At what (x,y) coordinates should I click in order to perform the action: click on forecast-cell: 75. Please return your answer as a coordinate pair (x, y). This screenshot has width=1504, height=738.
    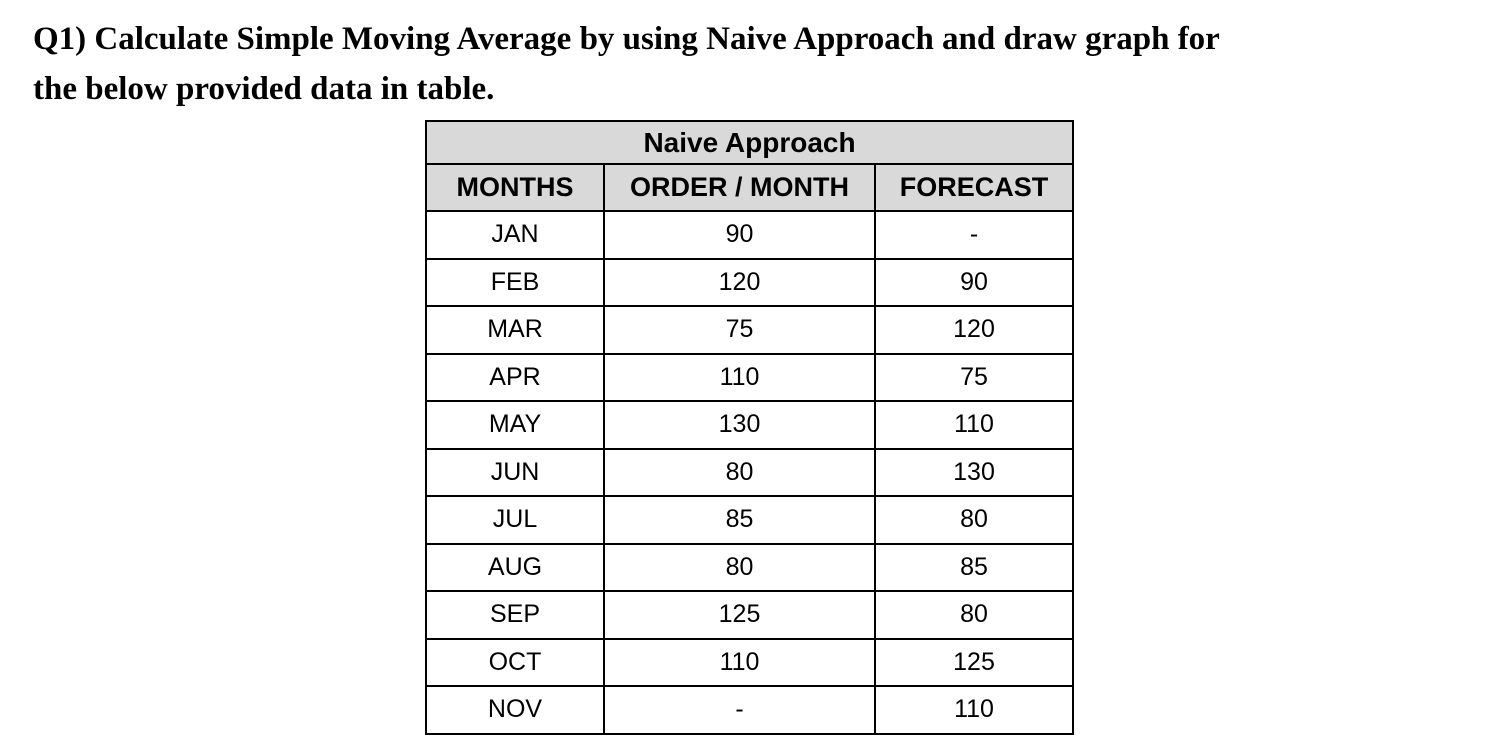
    Looking at the image, I should click on (974, 377).